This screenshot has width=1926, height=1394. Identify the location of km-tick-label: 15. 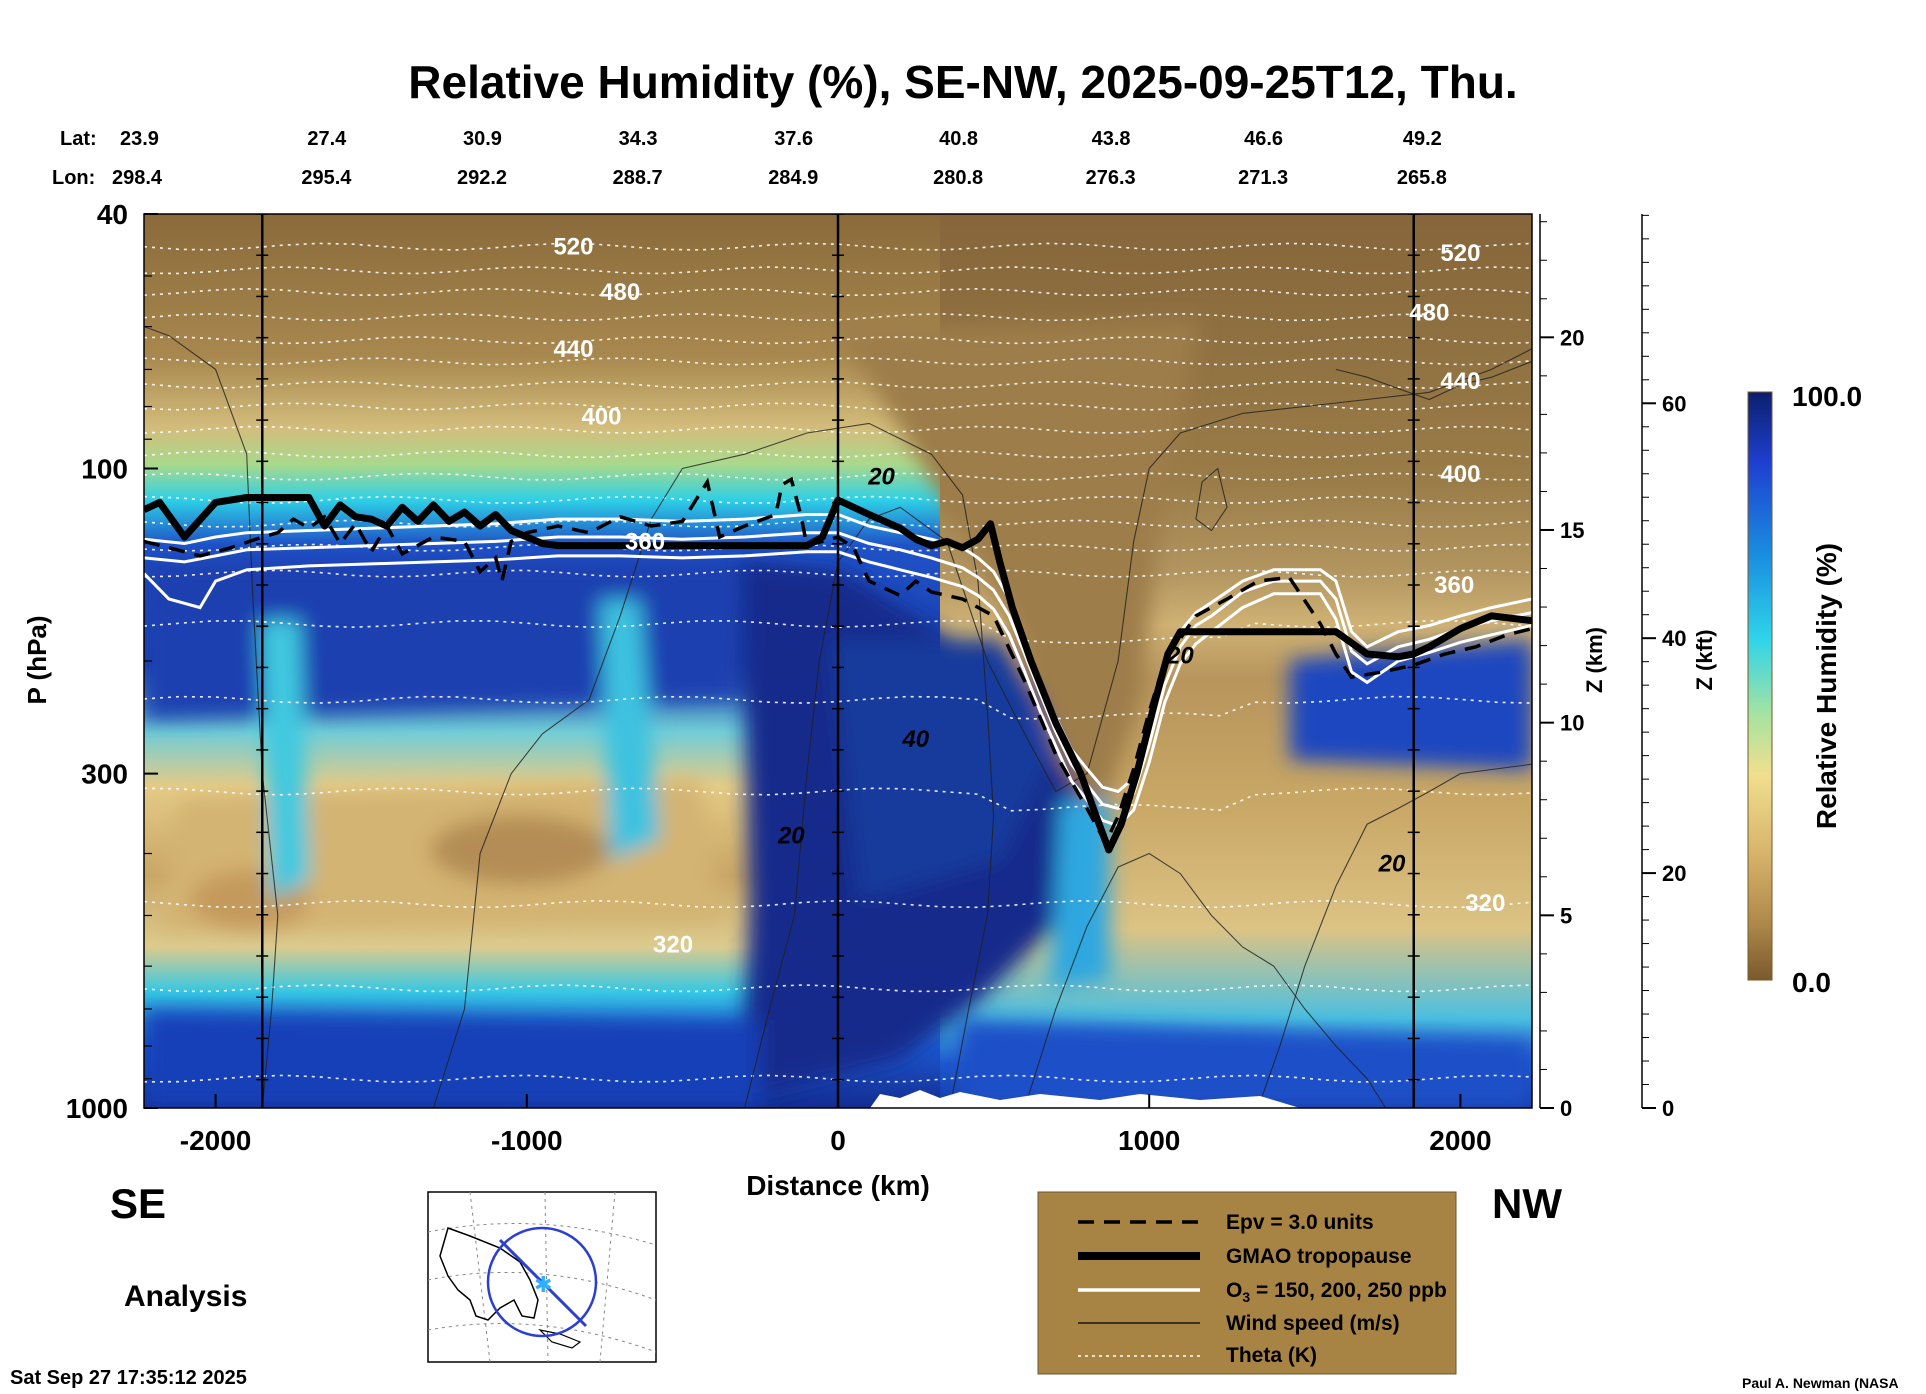
(1572, 530).